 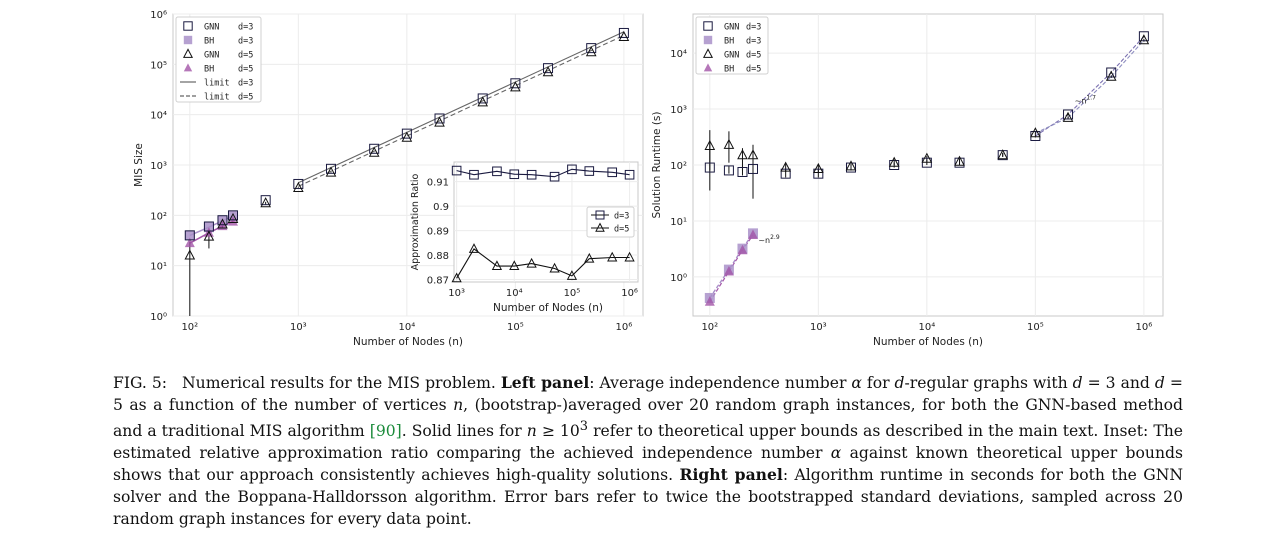 What do you see at coordinates (624, 327) in the screenshot?
I see `left-x-tick-label: 10⁶` at bounding box center [624, 327].